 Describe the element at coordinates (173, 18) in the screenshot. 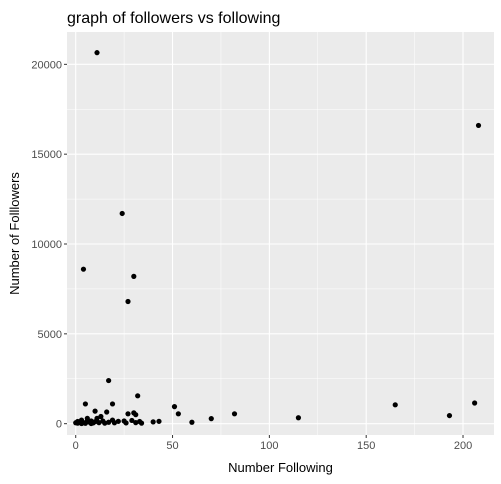

I see `chart-title: graph of followers vs following` at that location.